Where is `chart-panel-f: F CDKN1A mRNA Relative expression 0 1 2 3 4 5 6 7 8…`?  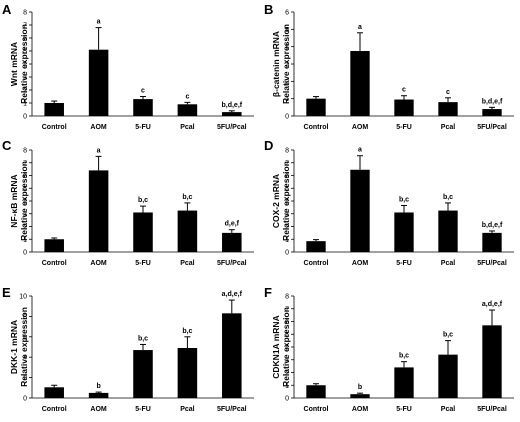
chart-panel-f: F CDKN1A mRNA Relative expression 0 1 2 3 4 5 6 7 8… is located at coordinates (389, 349).